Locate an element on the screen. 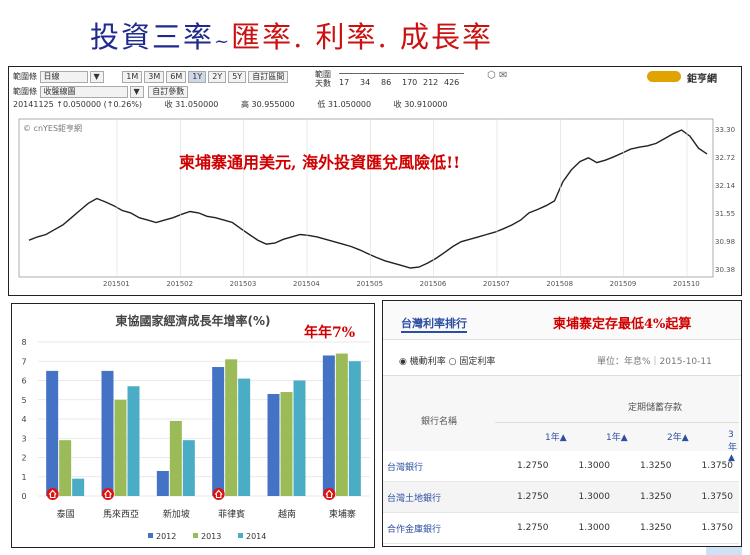 This screenshot has width=750, height=555. bar-y-tick: 0 is located at coordinates (23, 496).